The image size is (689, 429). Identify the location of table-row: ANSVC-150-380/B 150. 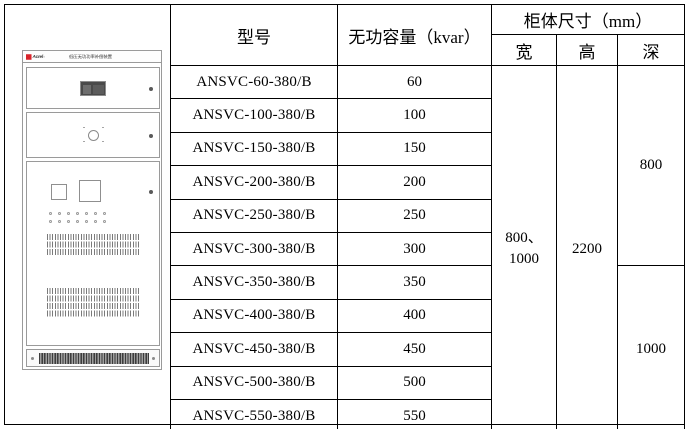
(427, 149).